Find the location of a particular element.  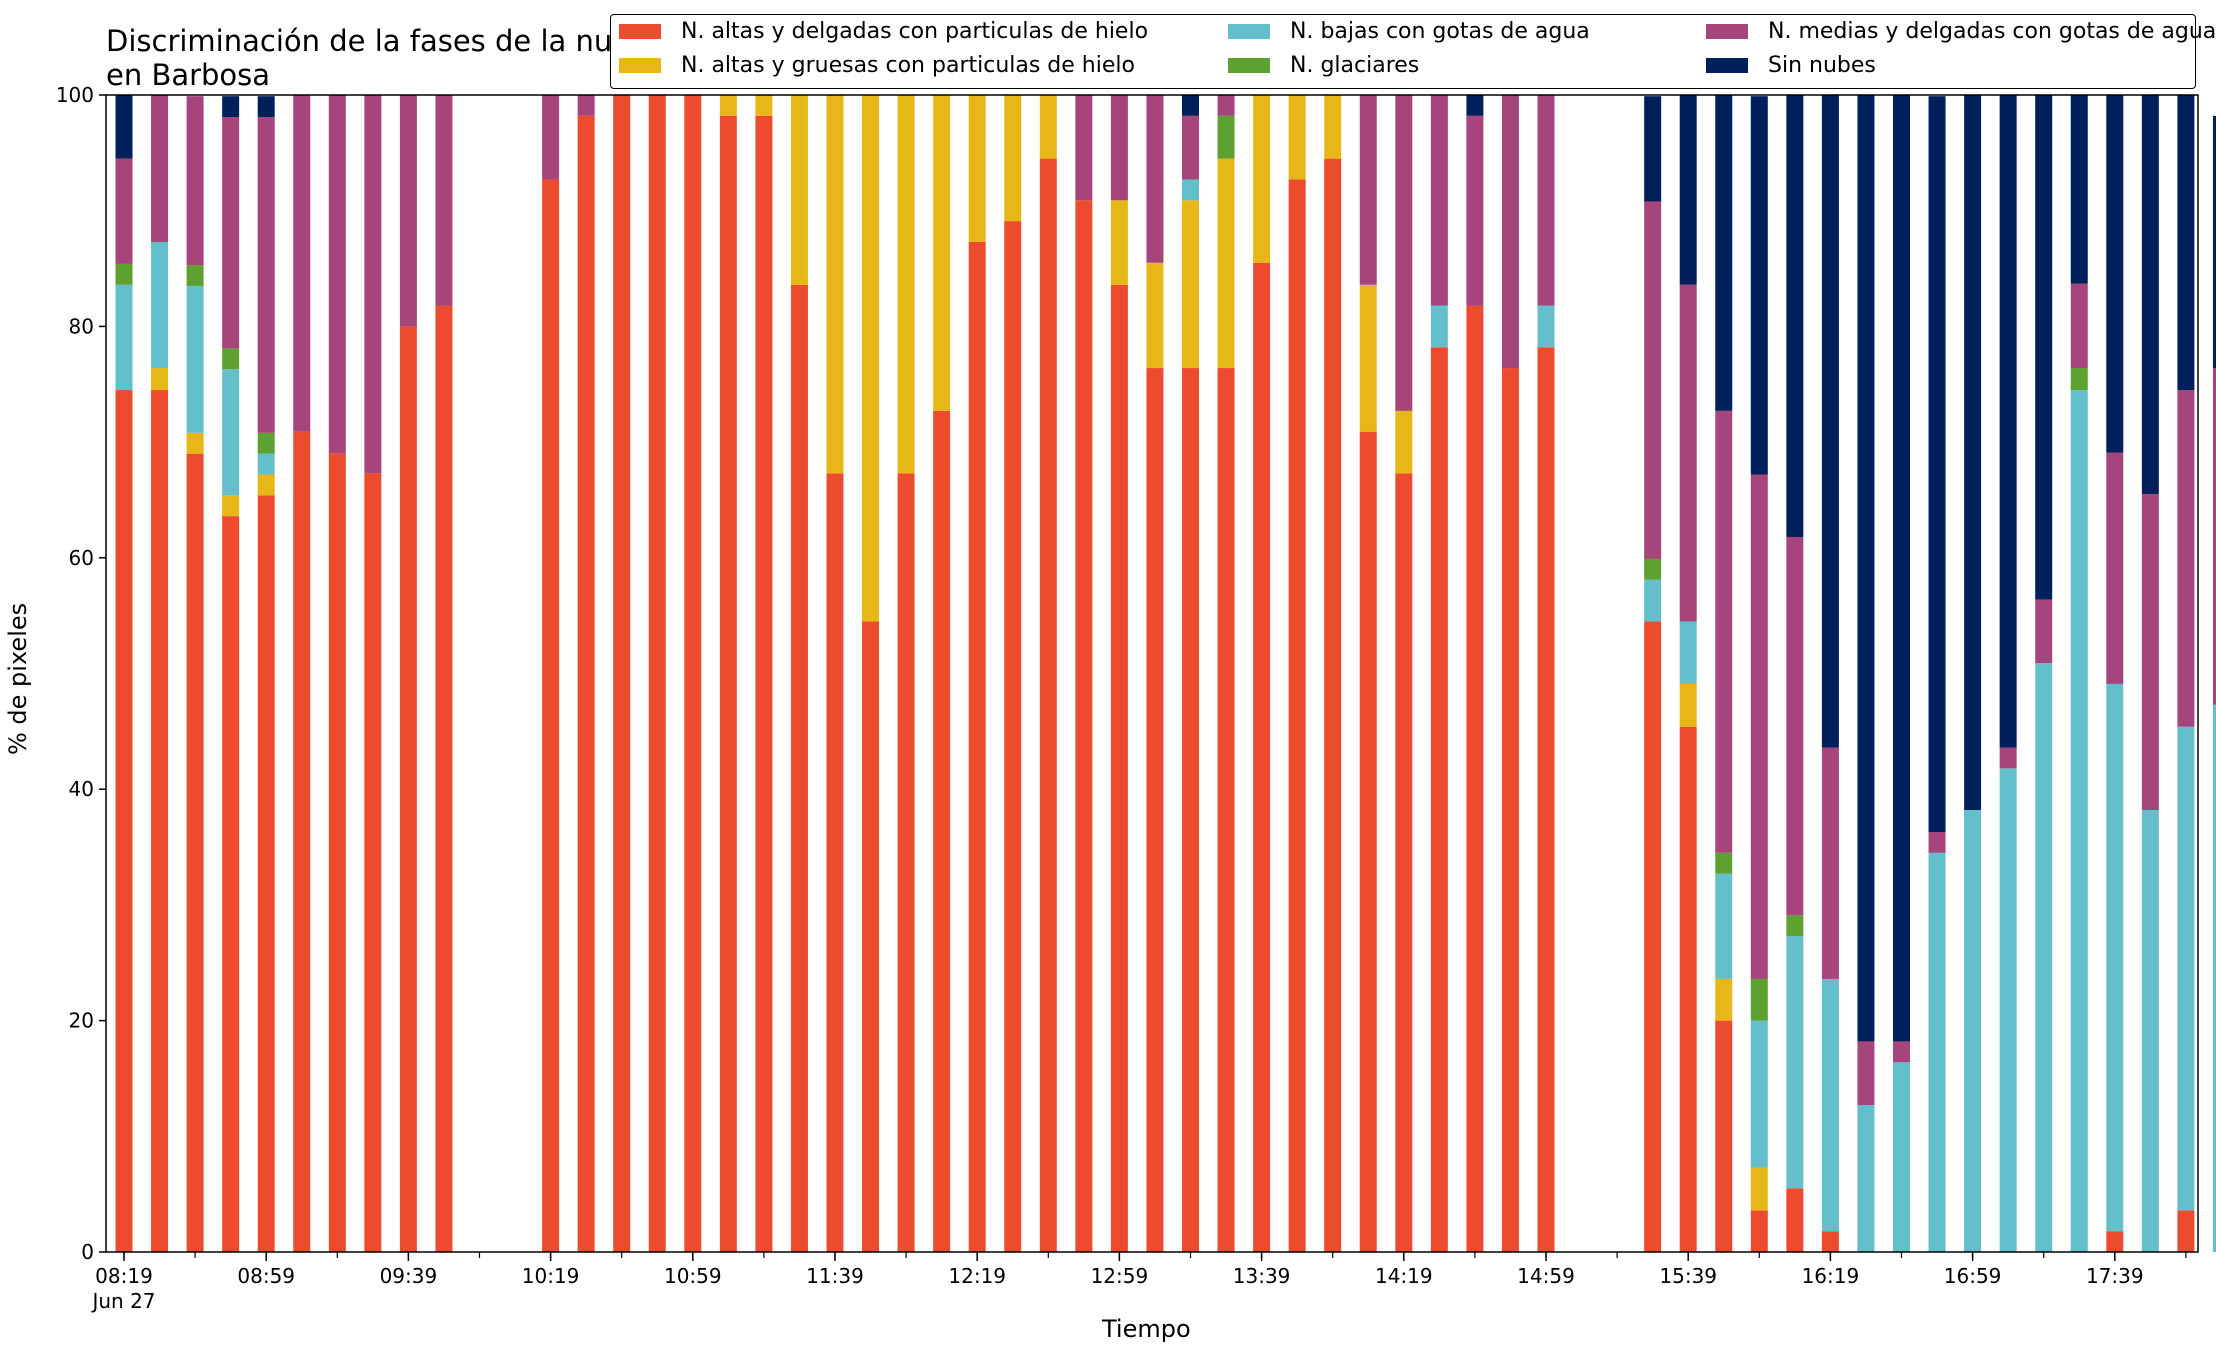

y-tick-label: 40 is located at coordinates (81, 789).